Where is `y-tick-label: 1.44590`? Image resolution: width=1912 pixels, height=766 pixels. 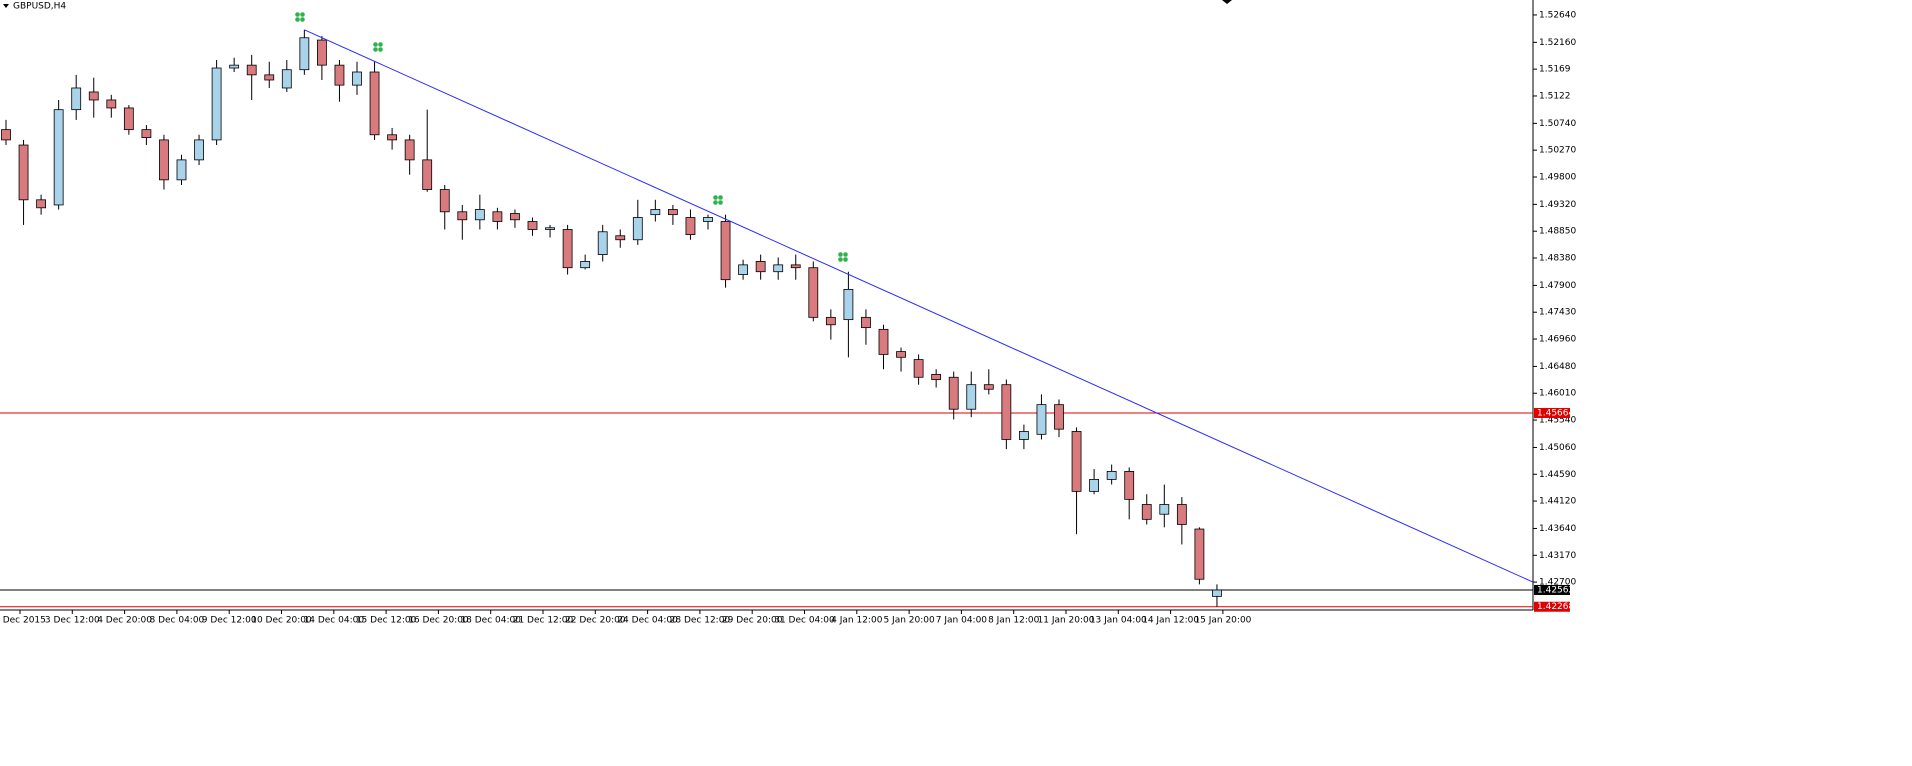
y-tick-label: 1.44590 is located at coordinates (1557, 475).